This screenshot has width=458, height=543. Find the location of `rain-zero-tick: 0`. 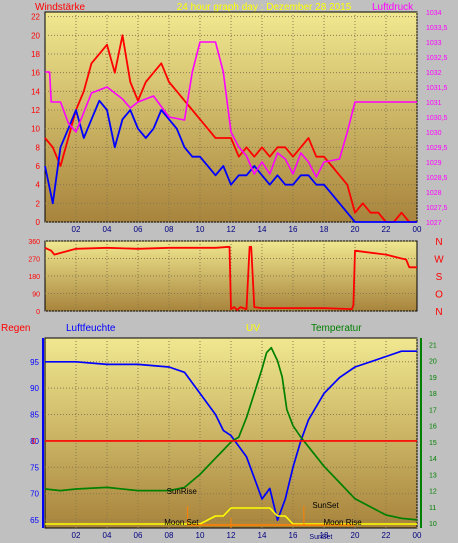

rain-zero-tick: 0 is located at coordinates (34, 441).